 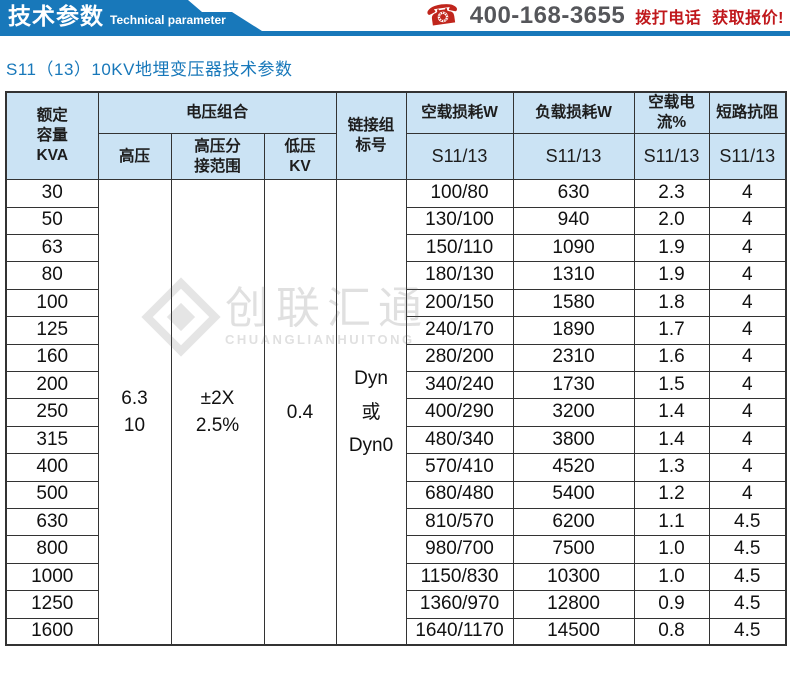 What do you see at coordinates (52, 631) in the screenshot?
I see `cell-kva: 1600` at bounding box center [52, 631].